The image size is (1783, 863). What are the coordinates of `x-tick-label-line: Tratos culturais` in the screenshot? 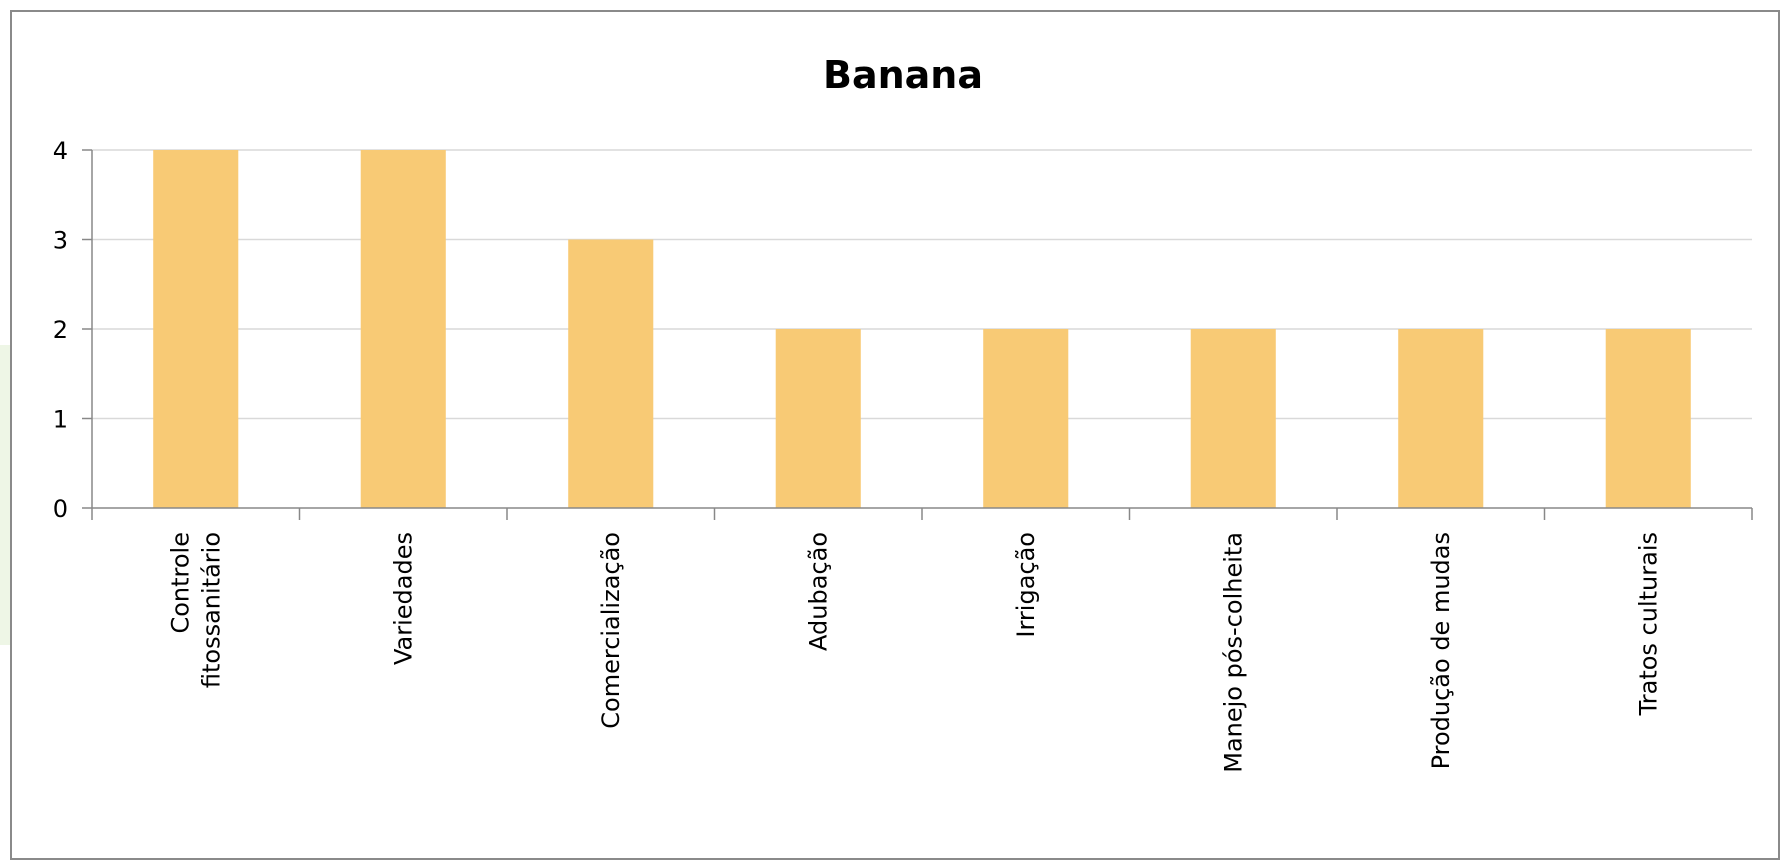 It's located at (1648, 624).